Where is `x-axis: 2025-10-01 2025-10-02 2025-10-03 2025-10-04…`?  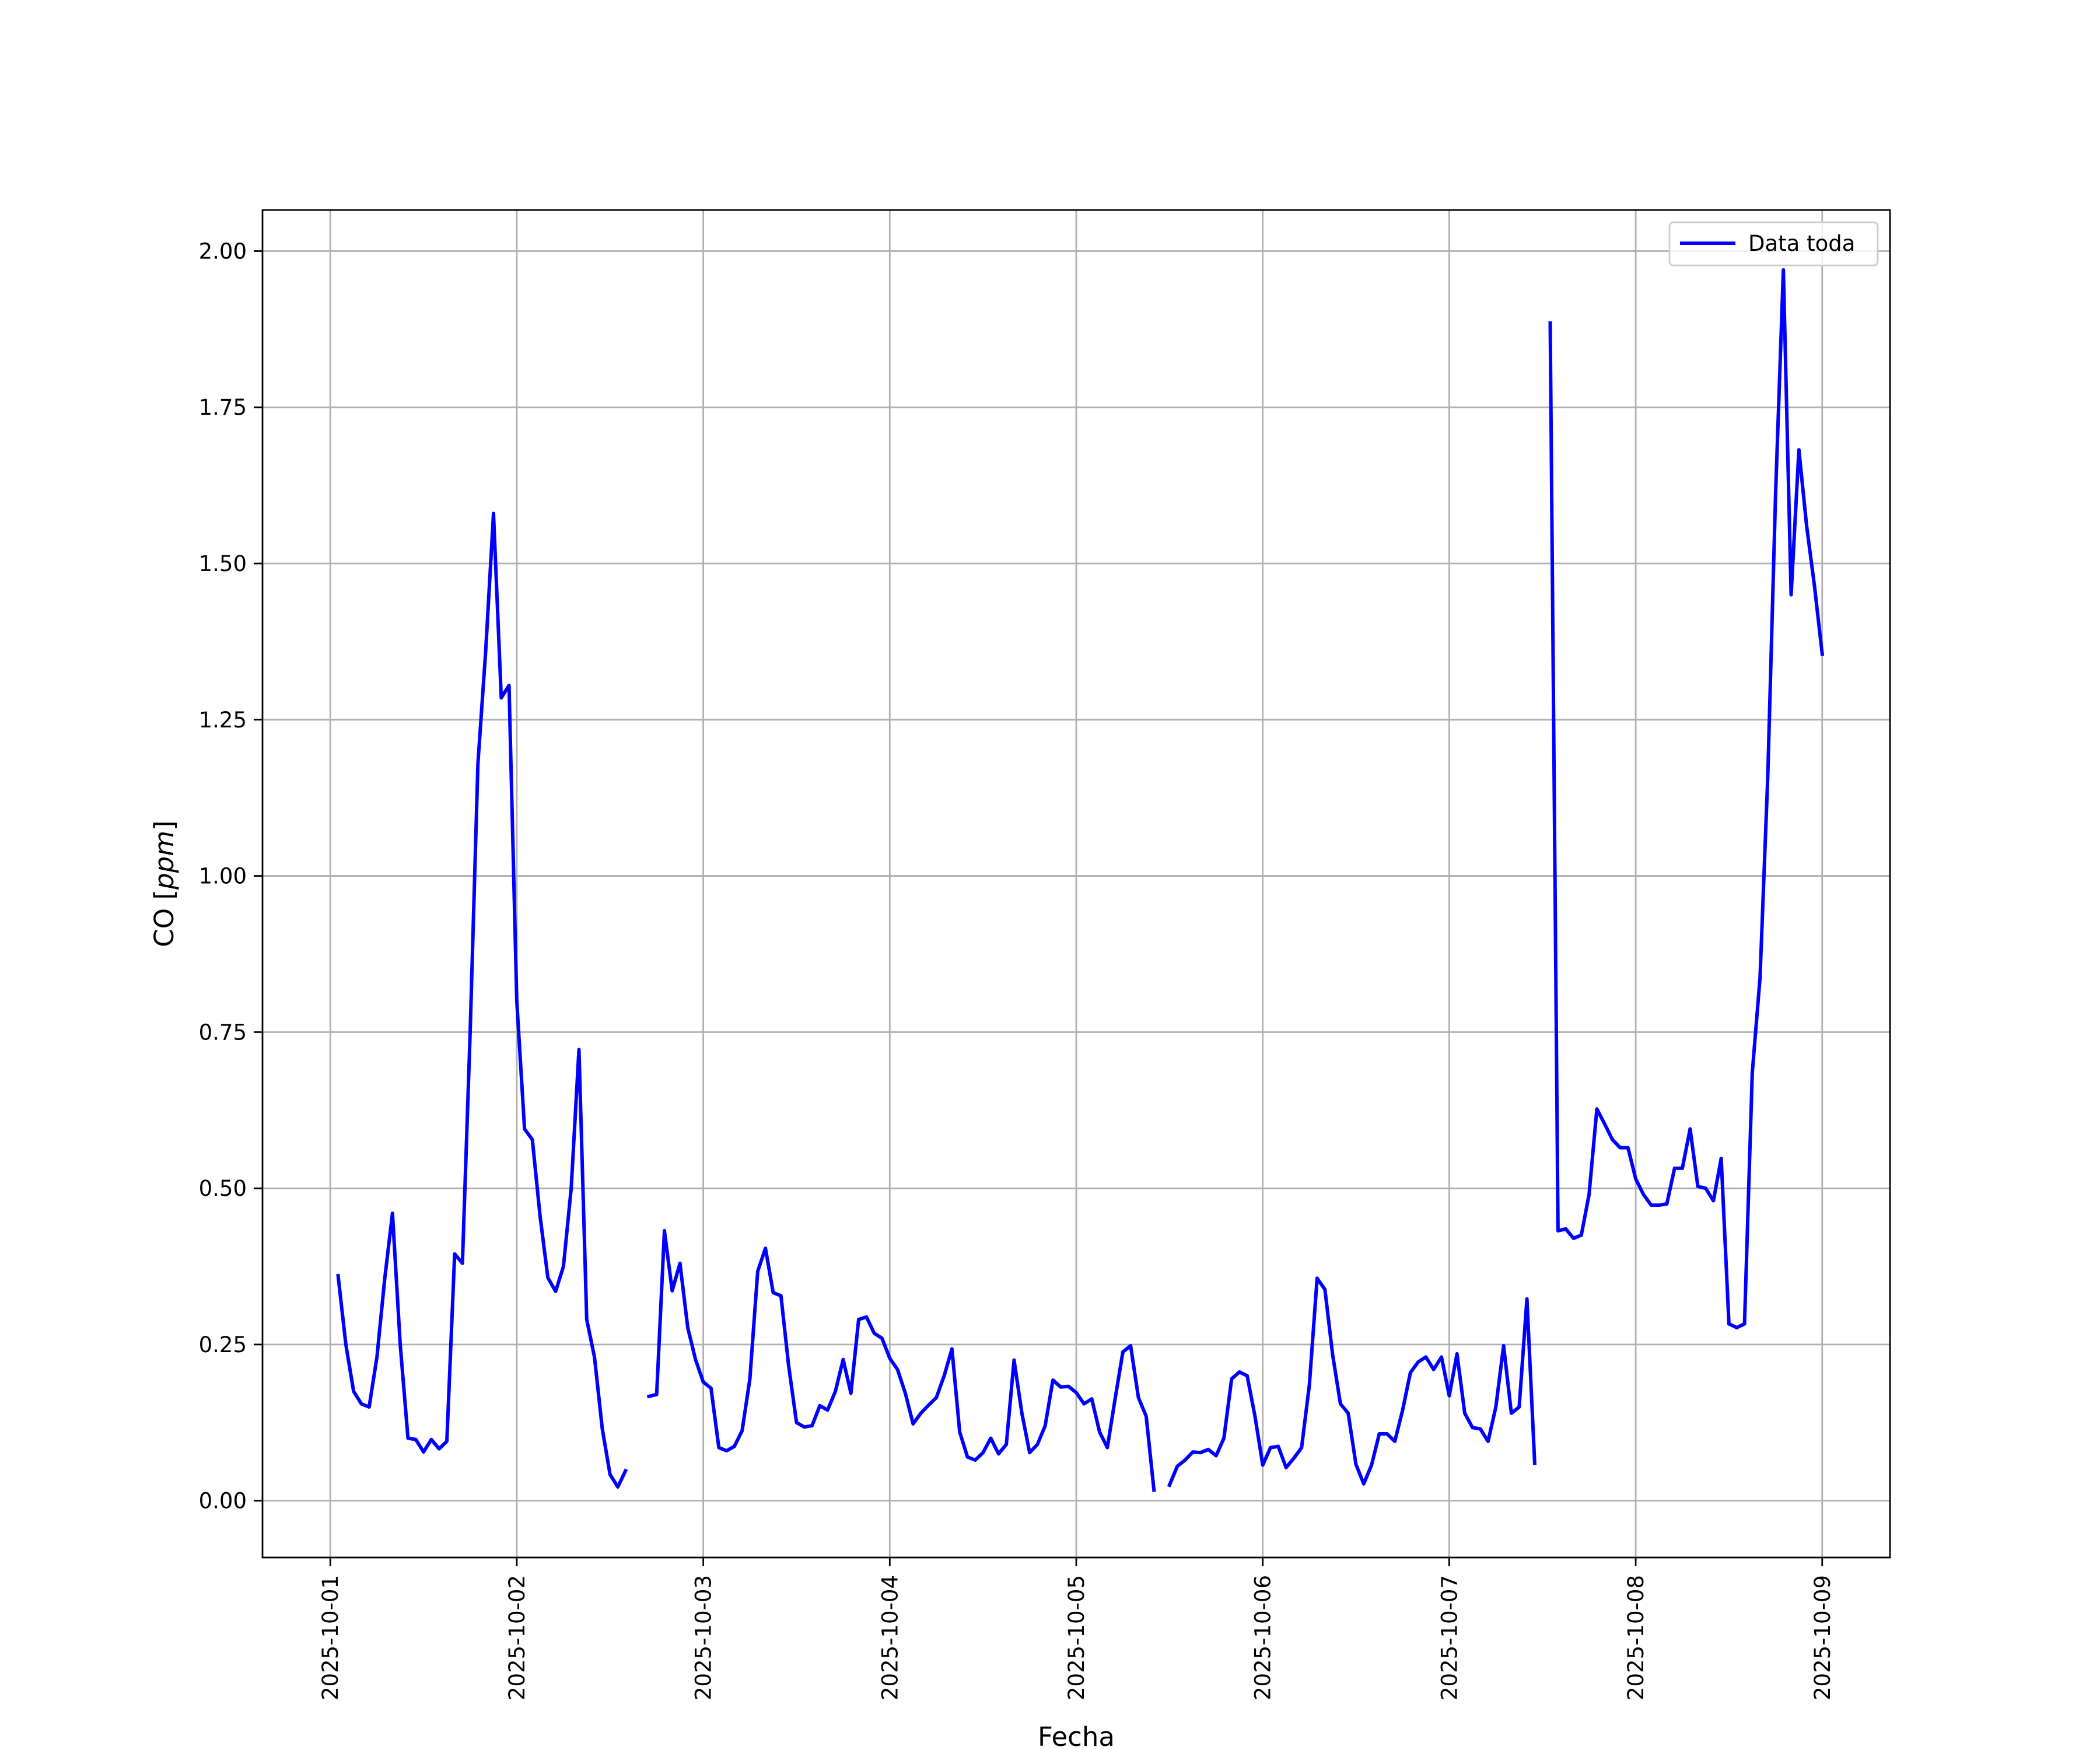 x-axis: 2025-10-01 2025-10-02 2025-10-03 2025-10-04… is located at coordinates (1076, 1629).